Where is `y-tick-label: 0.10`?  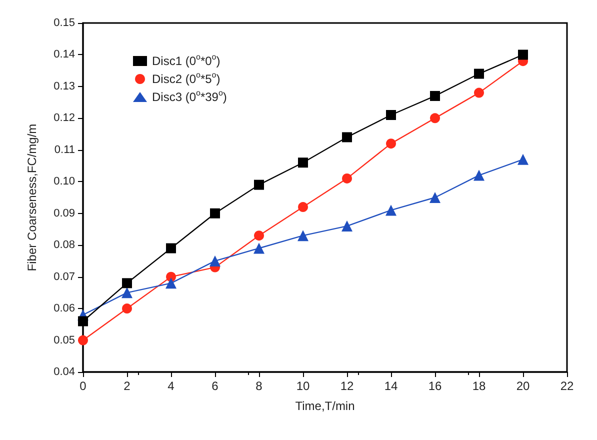
y-tick-label: 0.10 is located at coordinates (64, 182).